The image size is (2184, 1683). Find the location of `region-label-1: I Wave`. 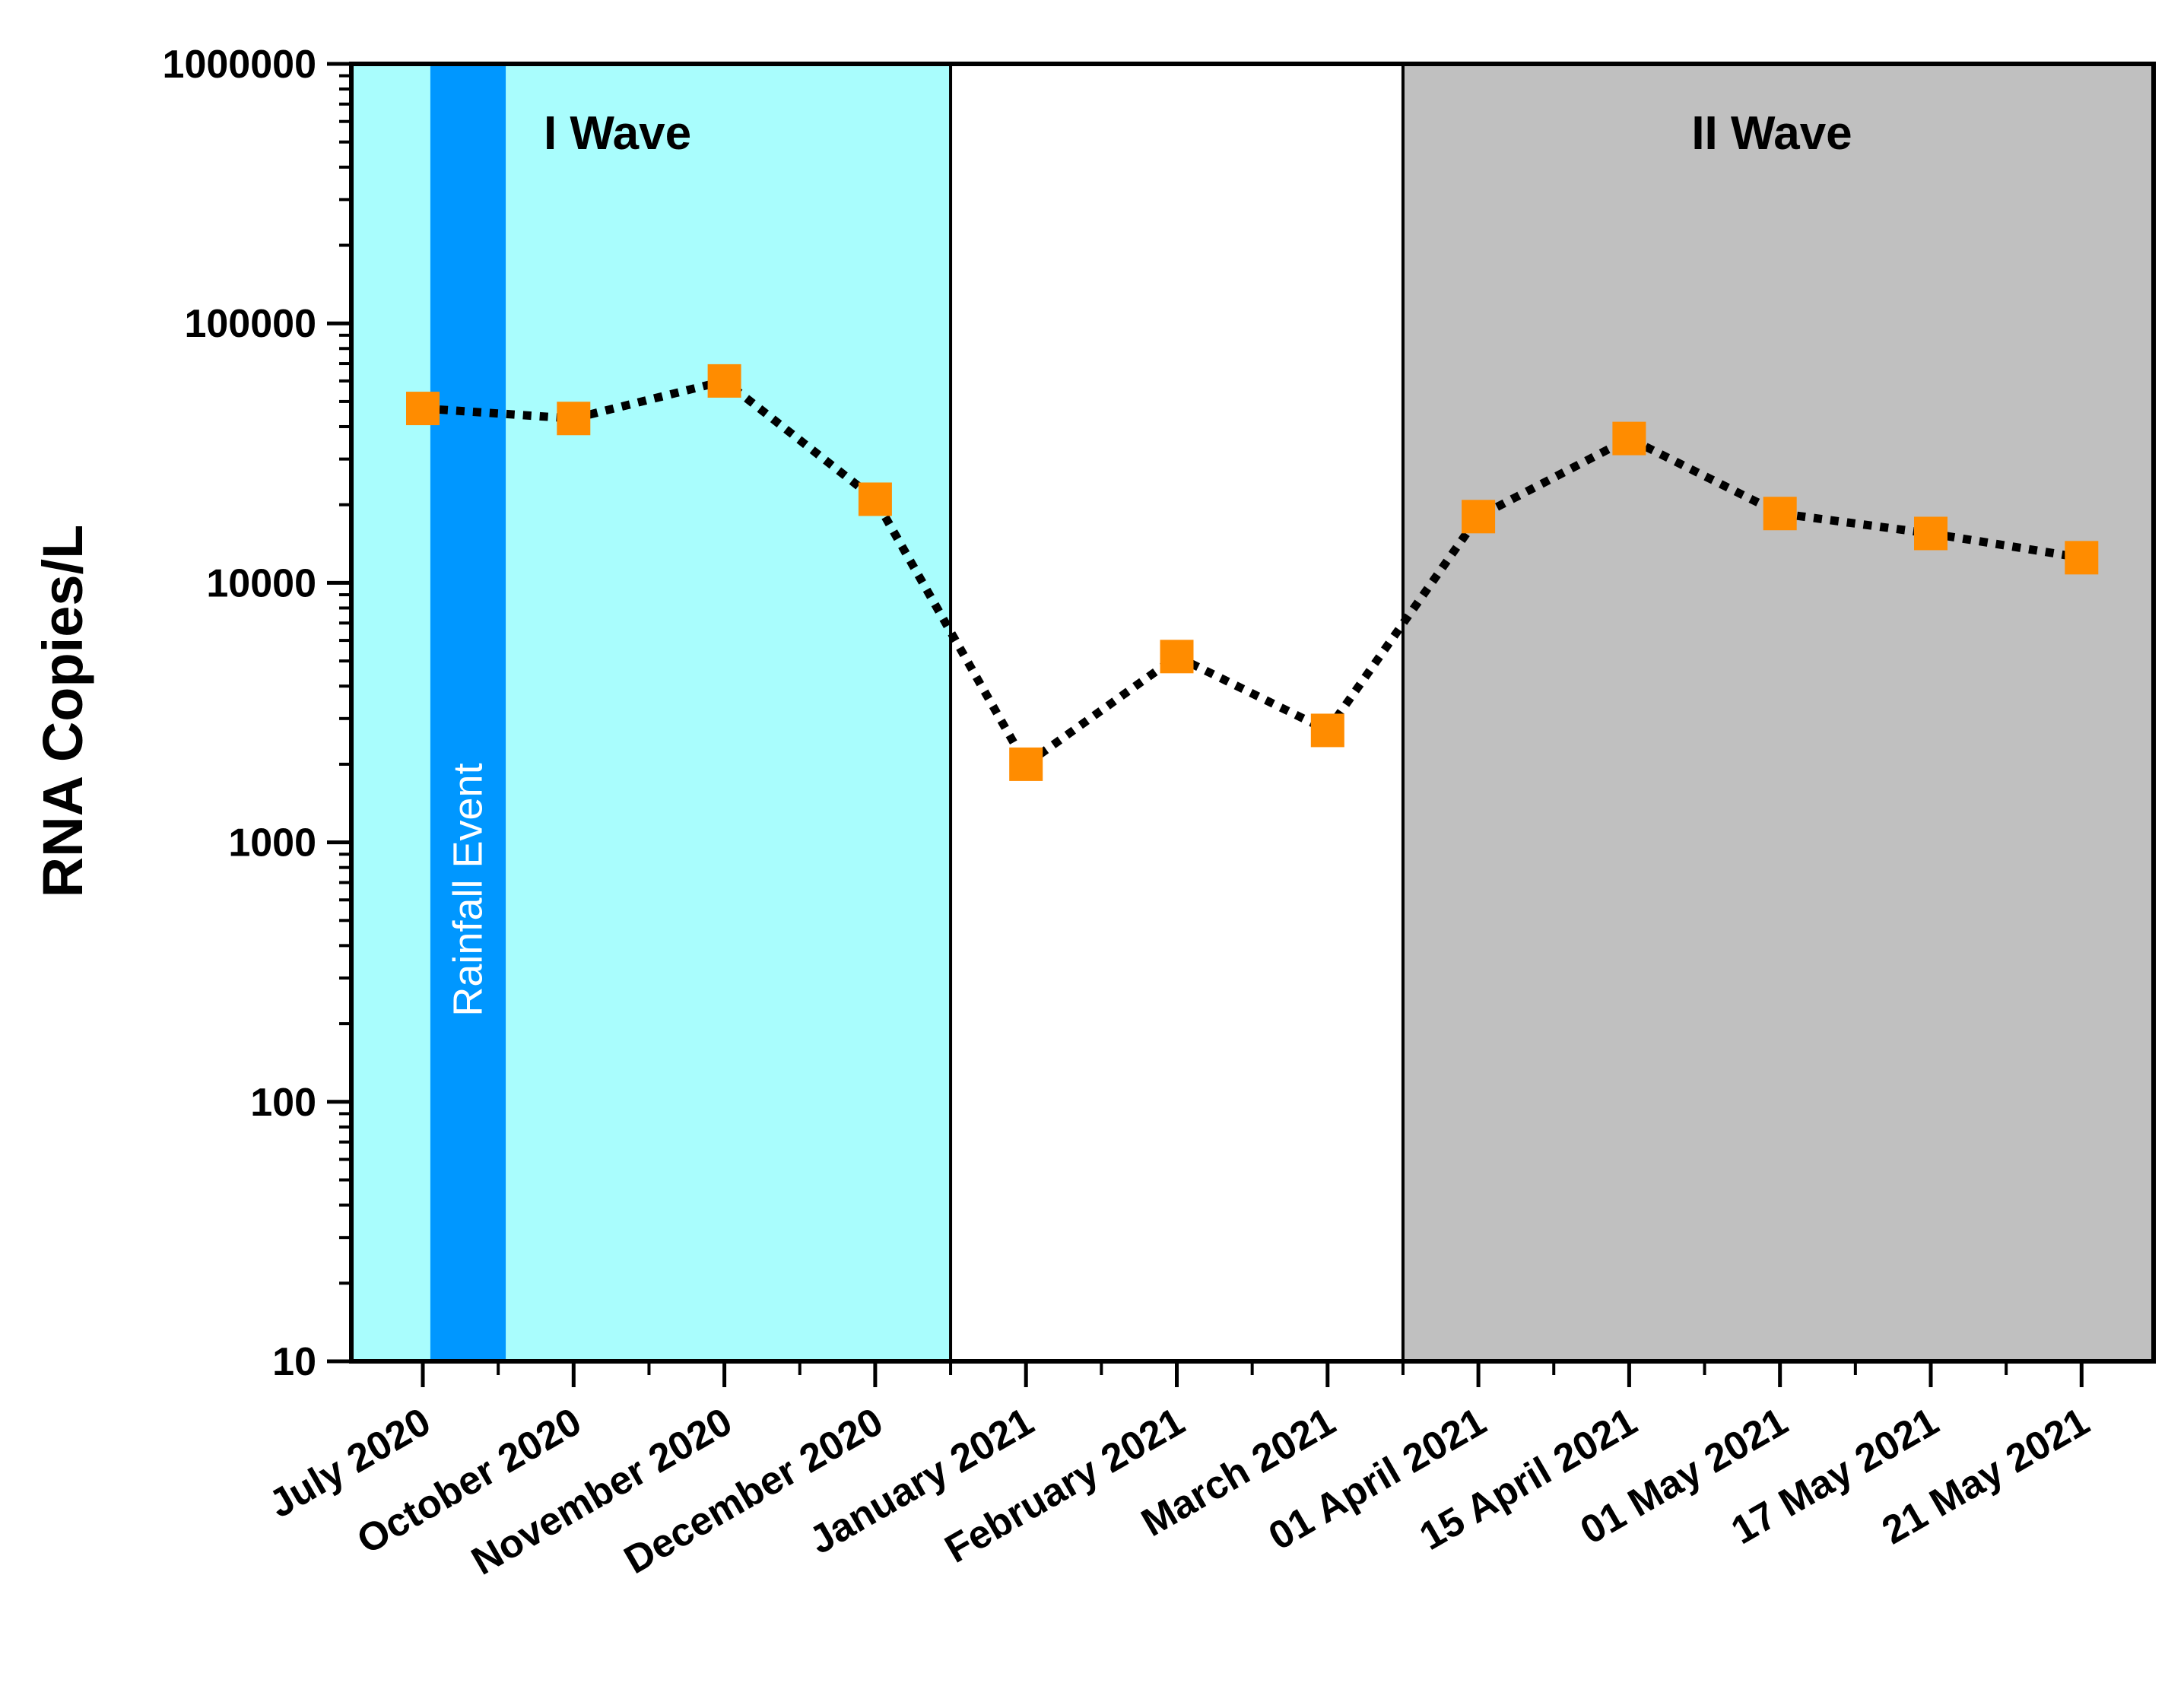

region-label-1: I Wave is located at coordinates (617, 133).